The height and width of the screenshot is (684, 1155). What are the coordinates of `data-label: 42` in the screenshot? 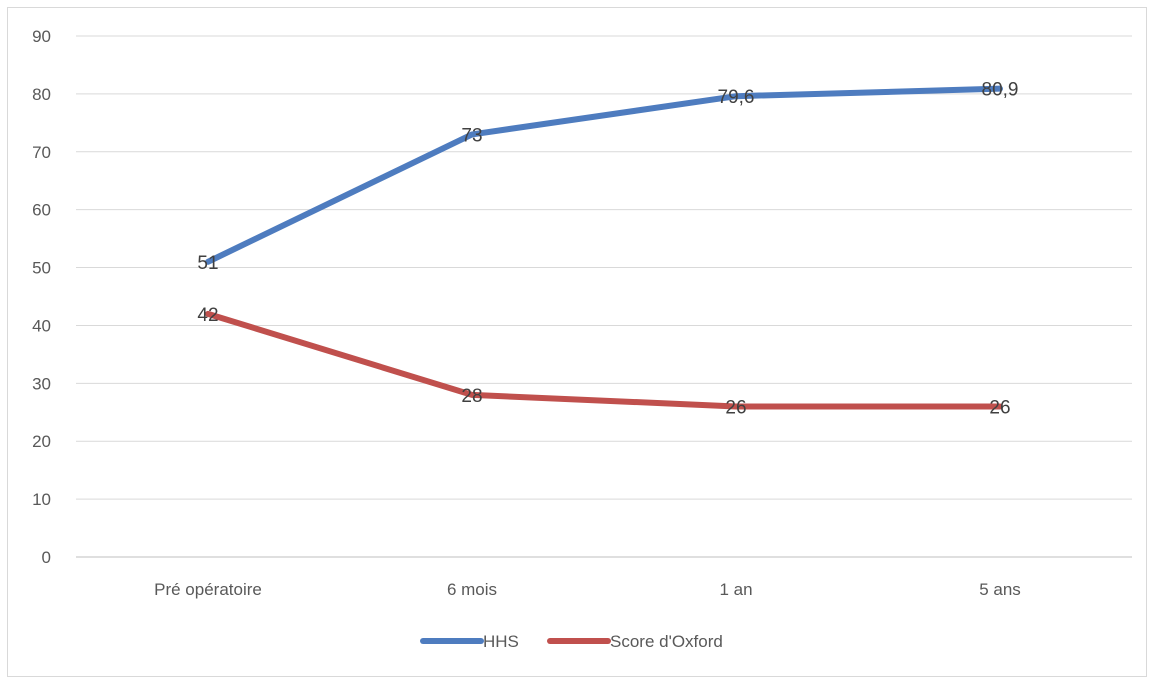 It's located at (207, 315).